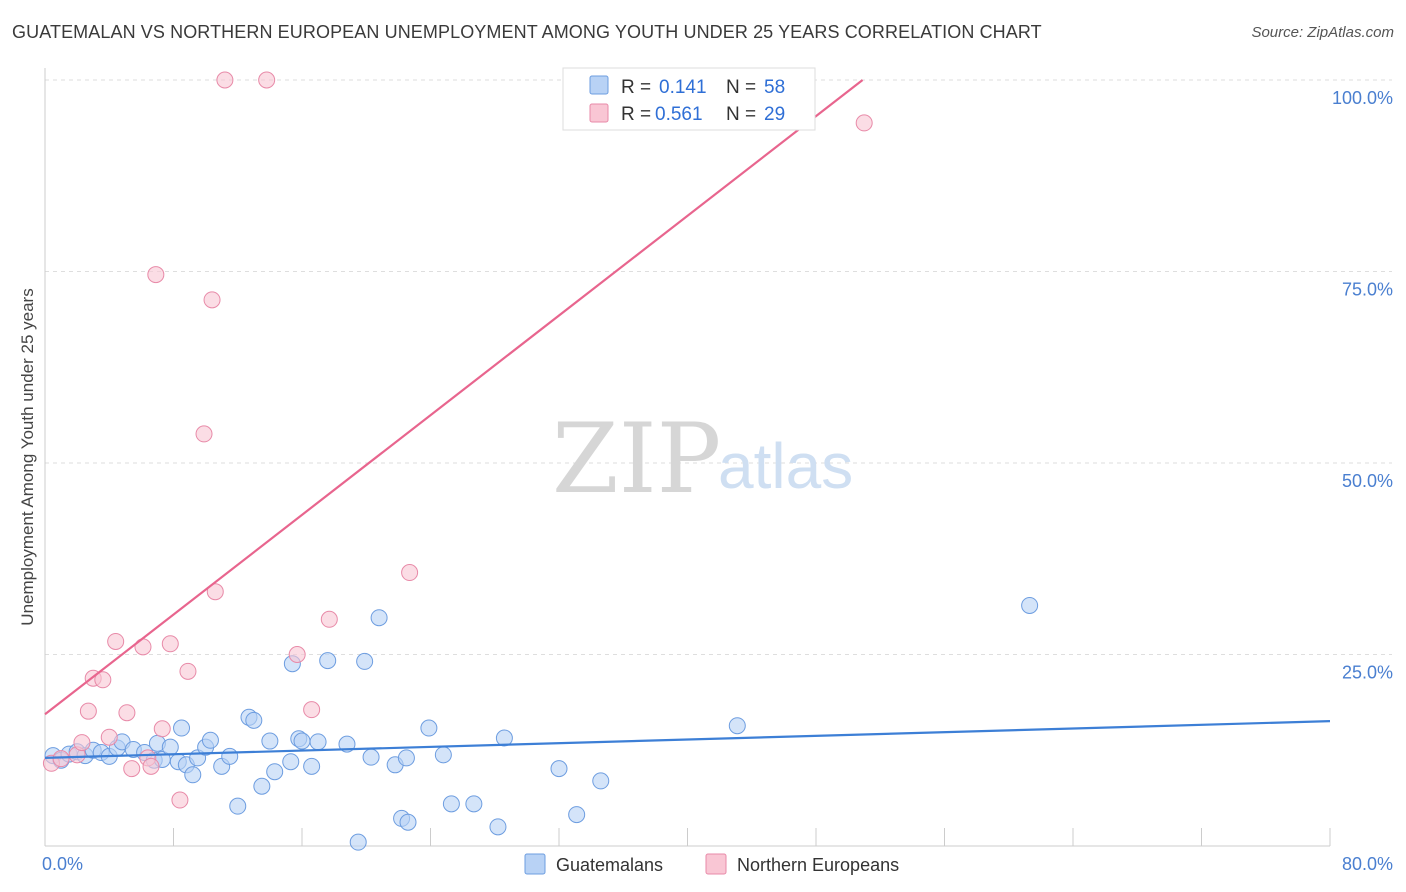  I want to click on legend-r-value: 0.561, so click(679, 114).